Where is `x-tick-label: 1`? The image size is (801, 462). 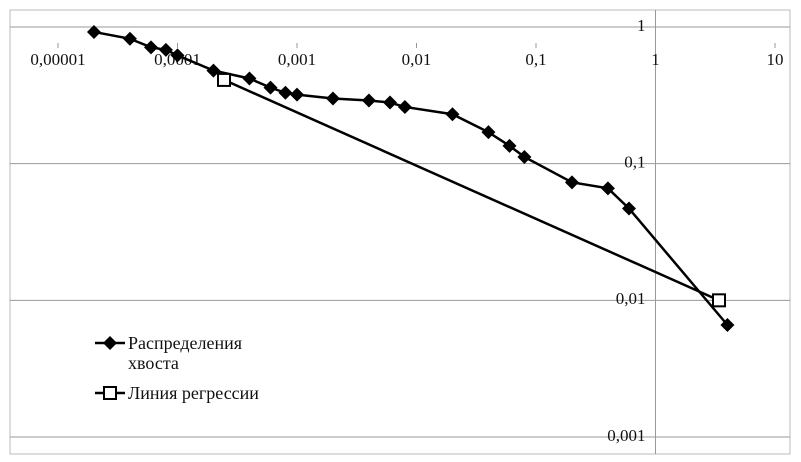 x-tick-label: 1 is located at coordinates (655, 59).